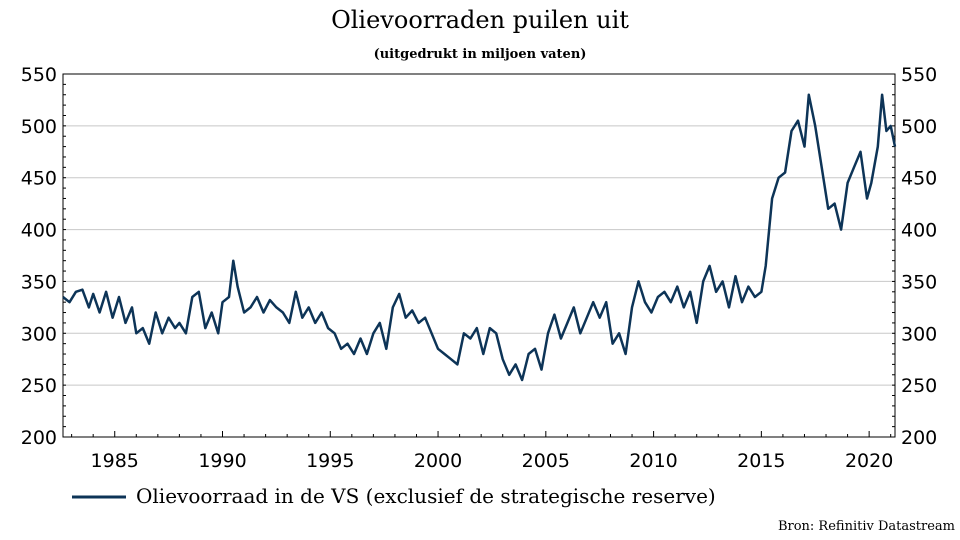 The width and height of the screenshot is (960, 540). I want to click on source-note: Bron: Refinitiv Datastream, so click(866, 526).